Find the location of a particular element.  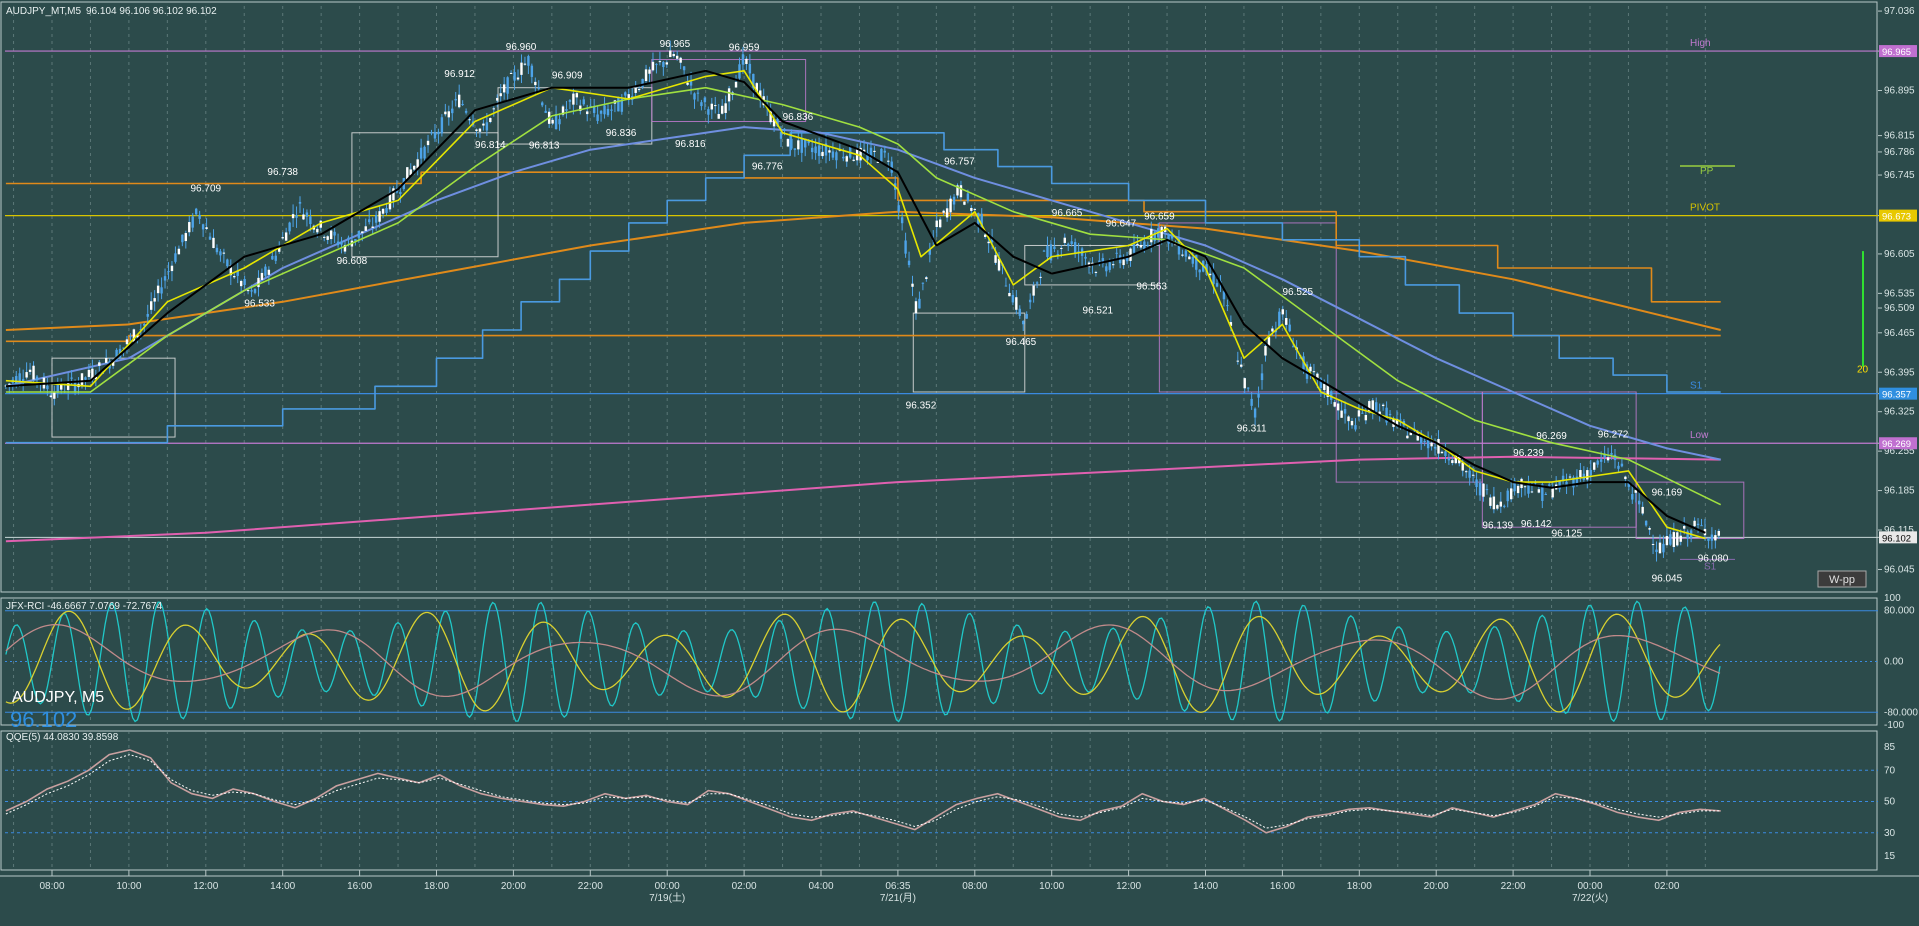

swing-price-label: 96.608 is located at coordinates (352, 261).